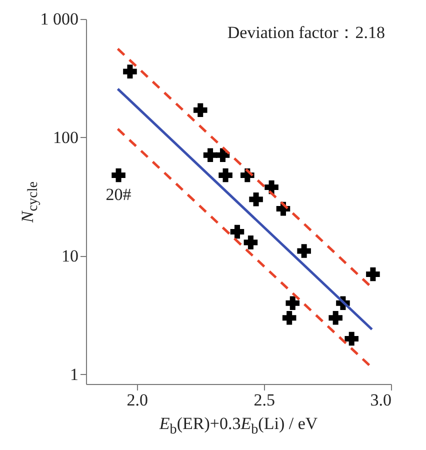 This screenshot has width=426, height=450. Describe the element at coordinates (137, 400) in the screenshot. I see `x-tick-label: 2.0` at that location.